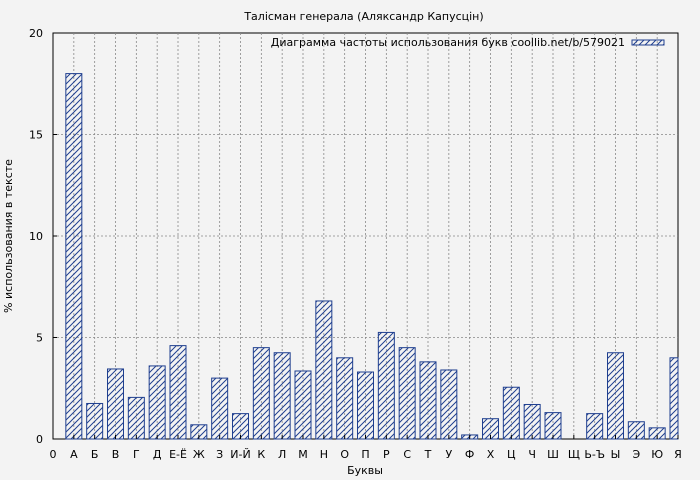 The height and width of the screenshot is (480, 700). I want to click on y-axis-label: % использования в тексте, so click(8, 236).